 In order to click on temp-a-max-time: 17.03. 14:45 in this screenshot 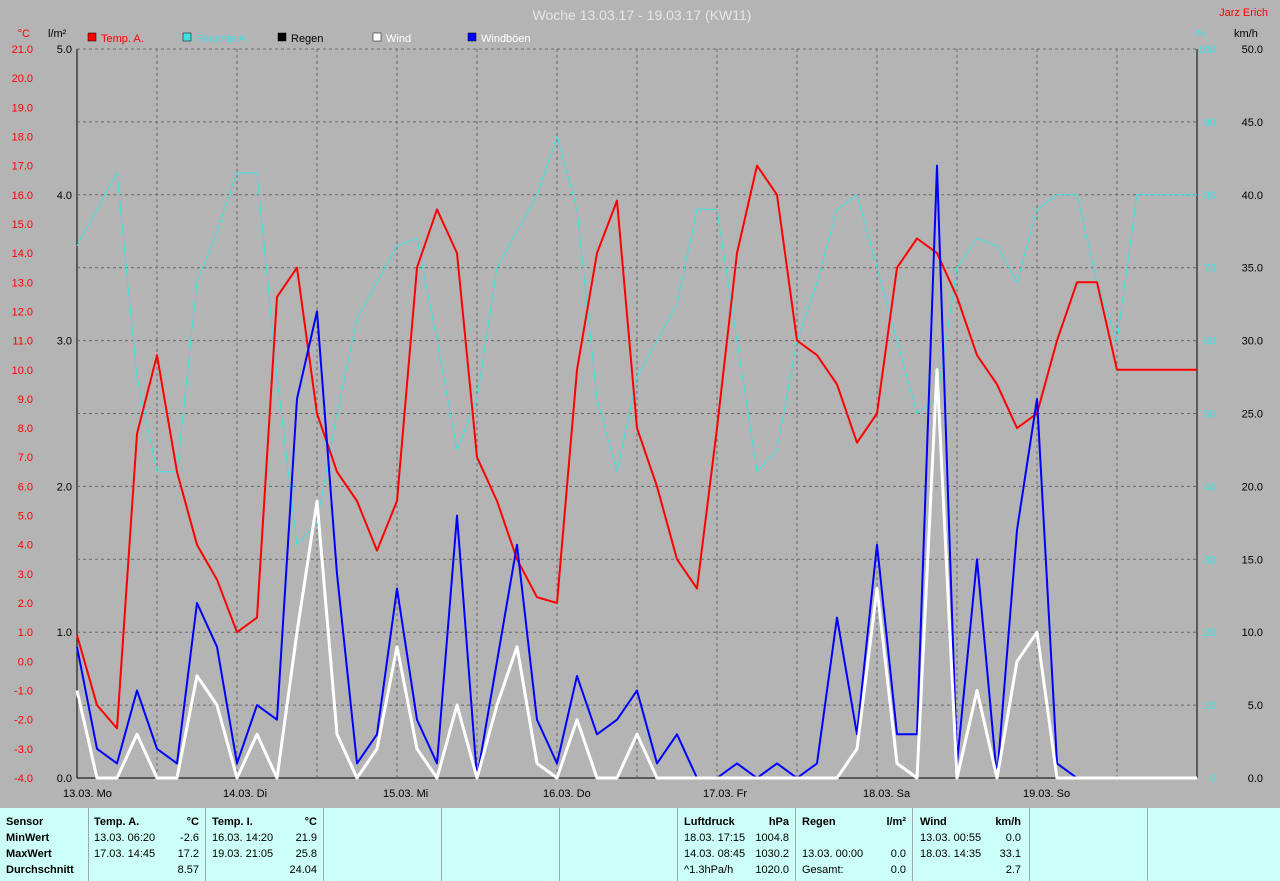, I will do `click(125, 854)`.